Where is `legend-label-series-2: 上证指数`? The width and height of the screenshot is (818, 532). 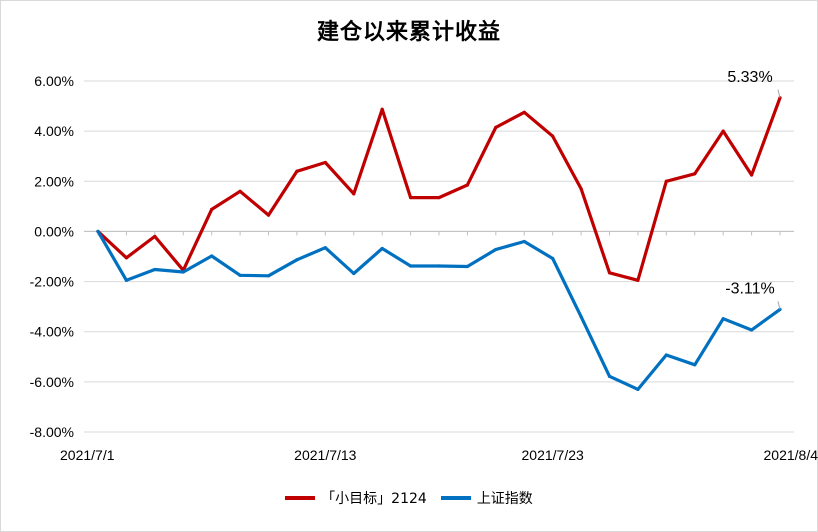
legend-label-series-2: 上证指数 is located at coordinates (504, 499).